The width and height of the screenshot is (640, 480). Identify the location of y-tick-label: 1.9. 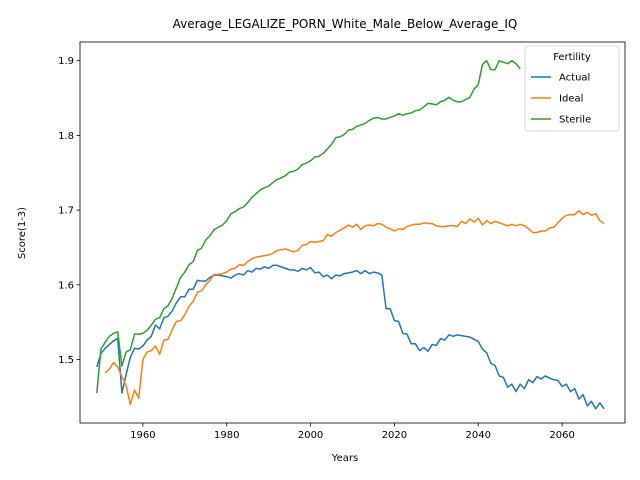
(66, 61).